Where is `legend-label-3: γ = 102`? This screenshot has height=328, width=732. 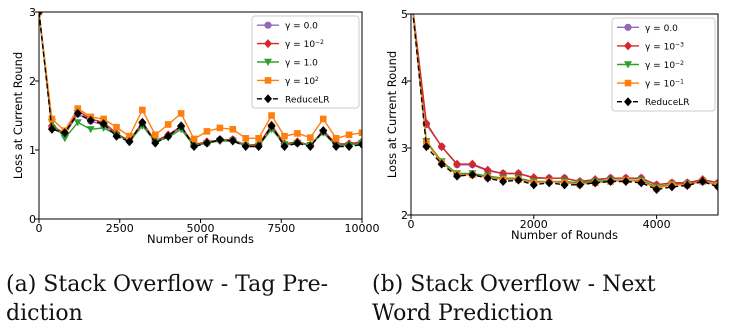
legend-label-3: γ = 102 is located at coordinates (302, 81).